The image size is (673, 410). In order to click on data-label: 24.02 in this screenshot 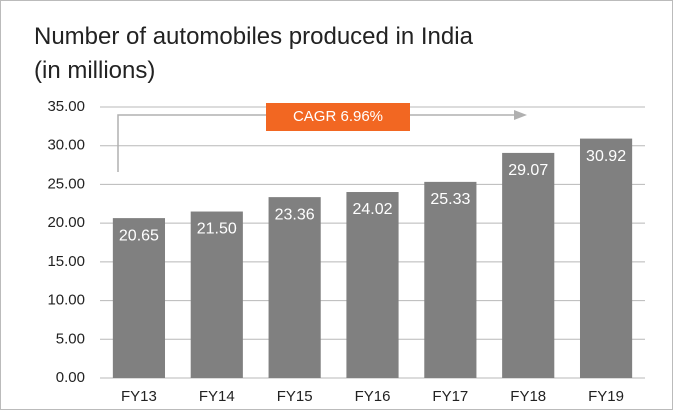, I will do `click(372, 209)`.